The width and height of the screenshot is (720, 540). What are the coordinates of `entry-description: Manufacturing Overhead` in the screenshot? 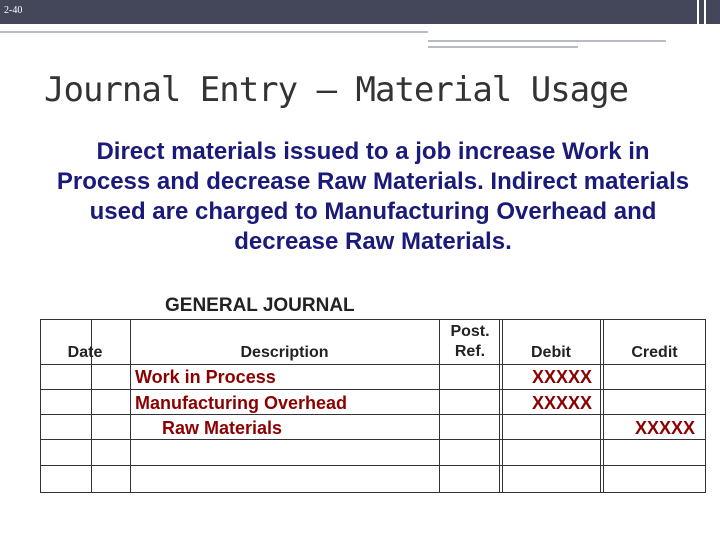 It's located at (241, 403).